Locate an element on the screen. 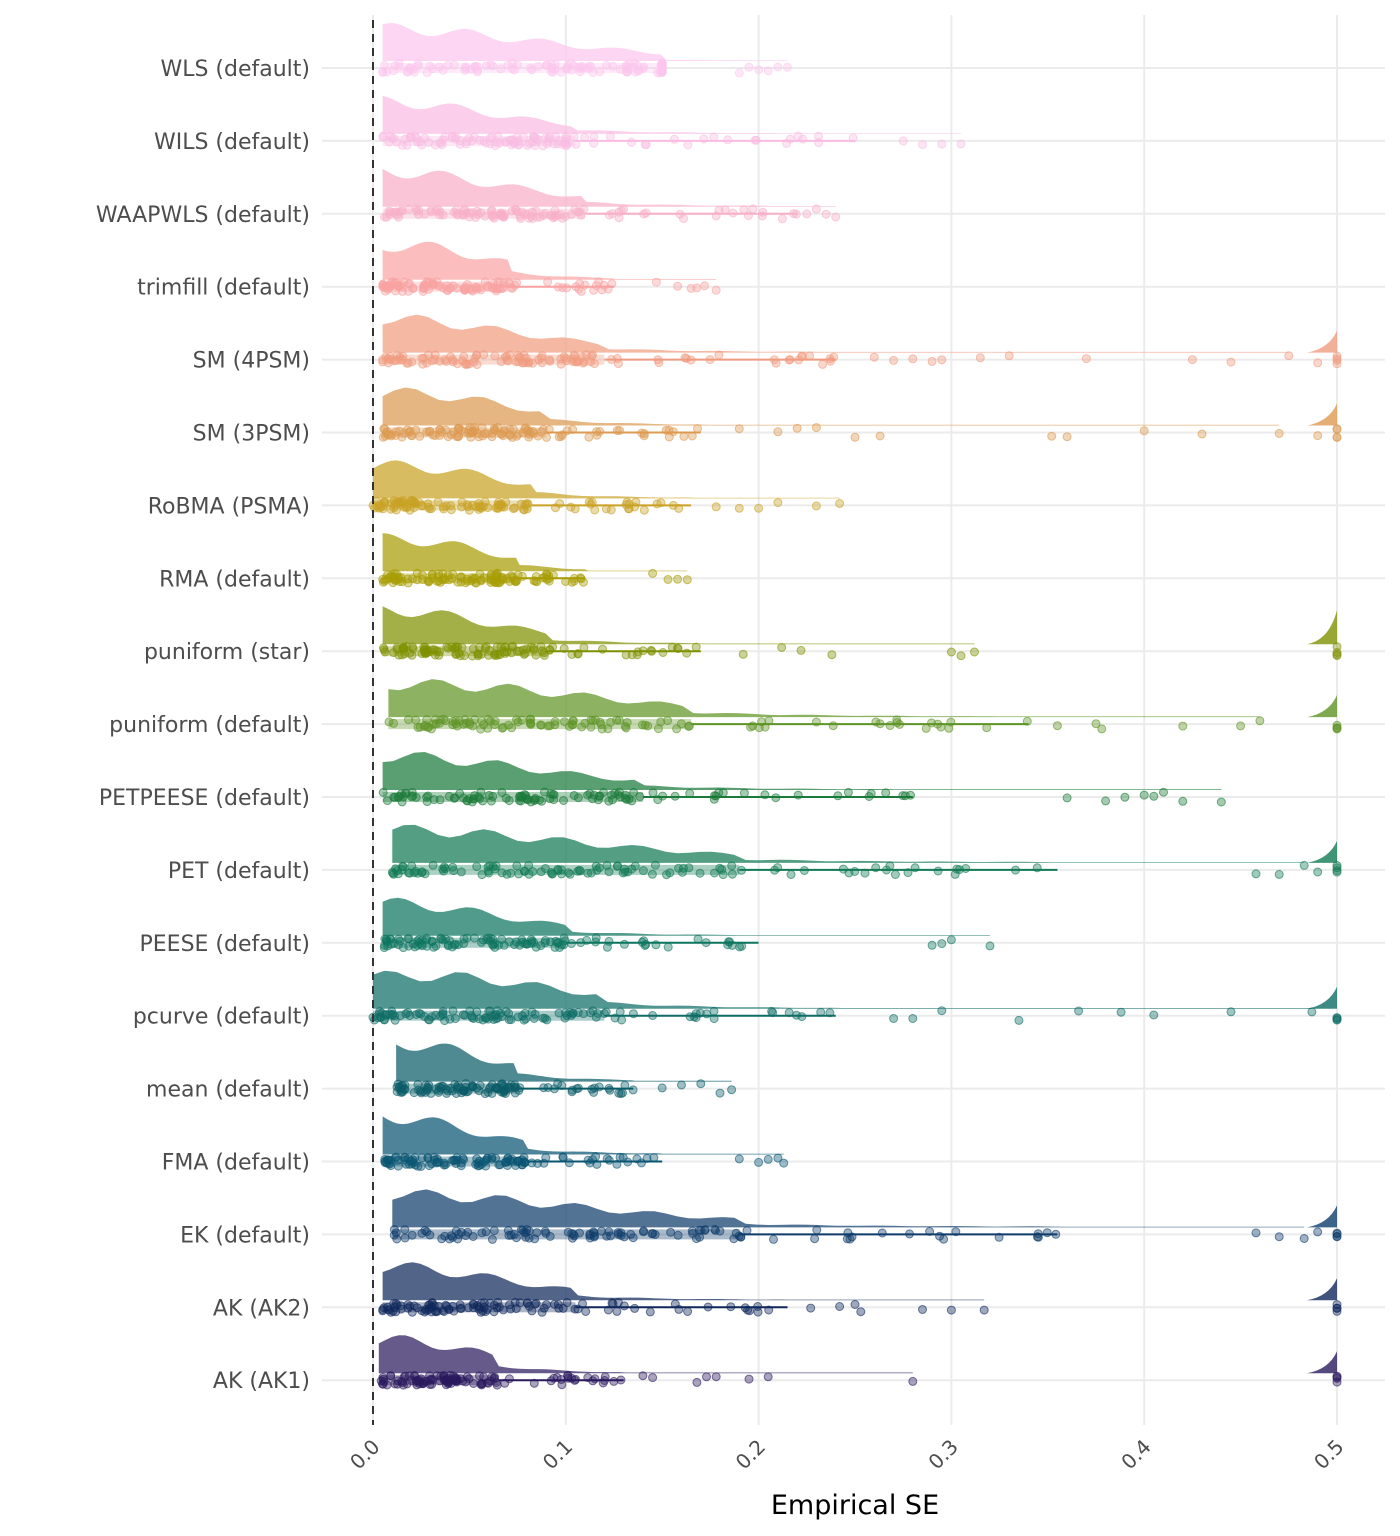 This screenshot has height=1536, width=1400. y-tick-label: puniform (star) is located at coordinates (227, 652).